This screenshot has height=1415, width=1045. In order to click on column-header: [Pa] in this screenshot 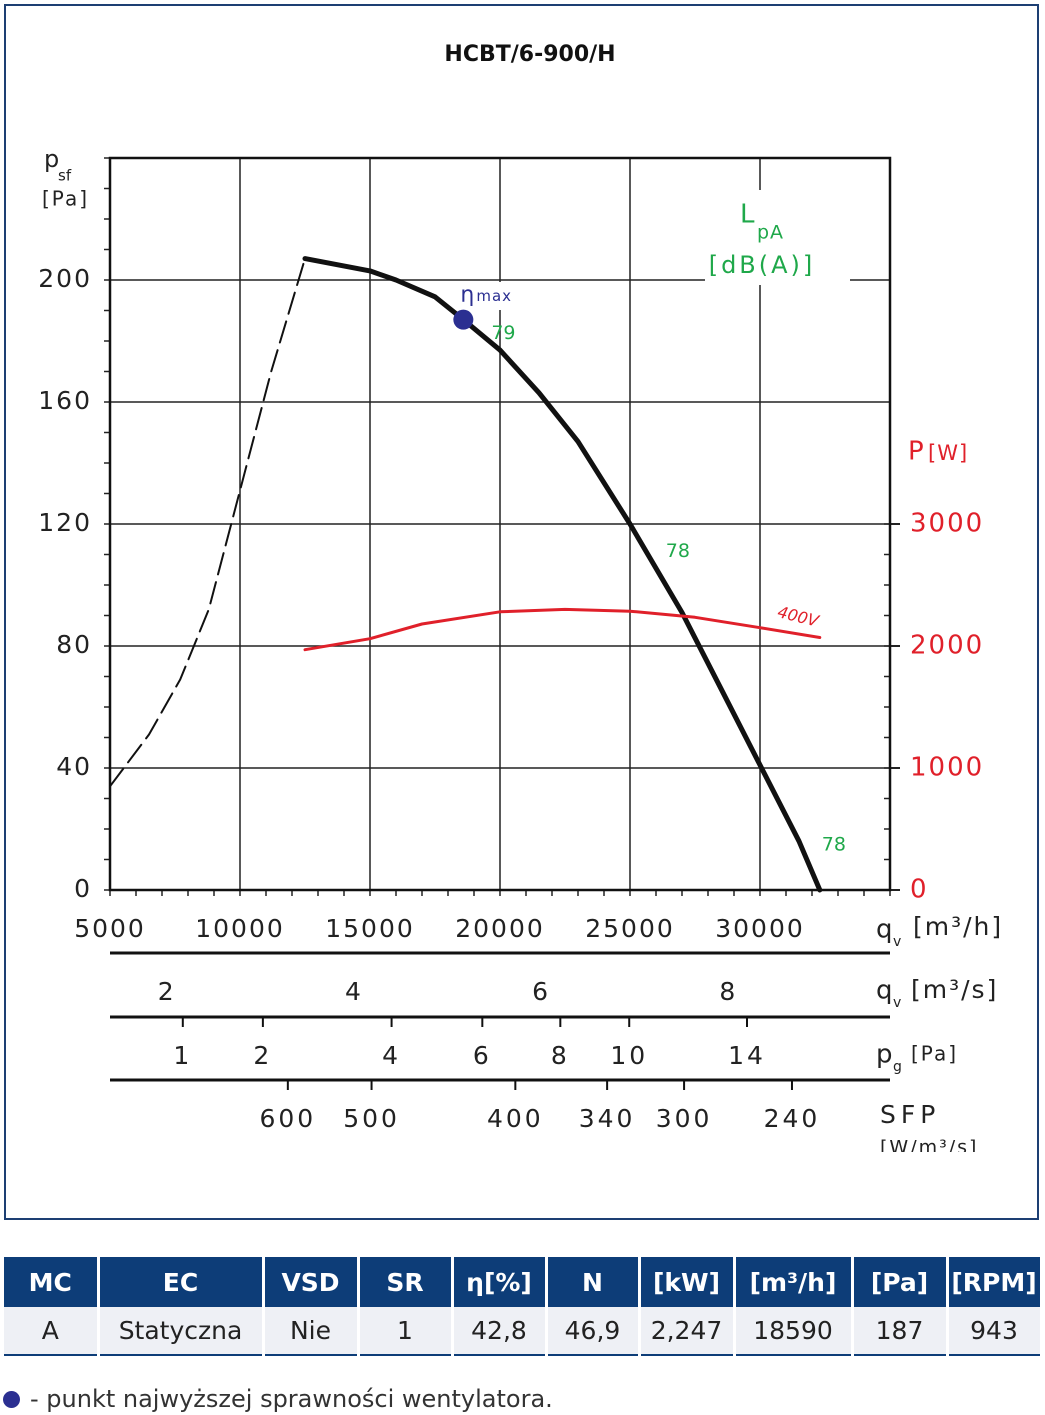, I will do `click(900, 1282)`.